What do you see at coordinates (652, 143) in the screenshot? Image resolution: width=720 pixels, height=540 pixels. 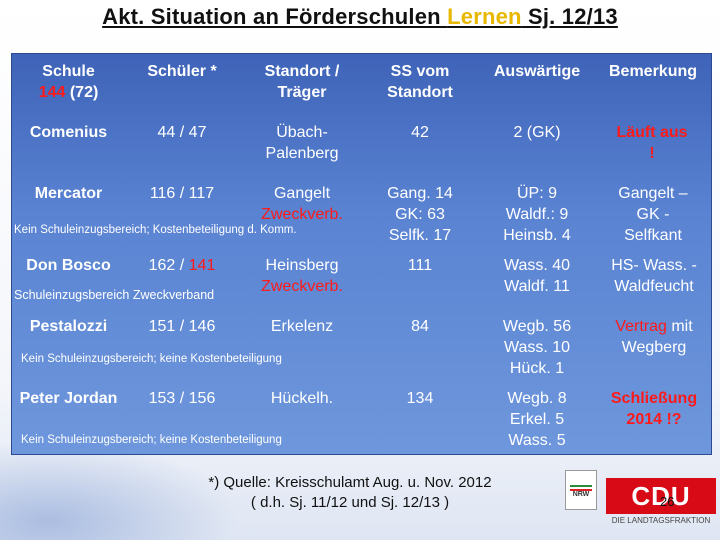 I see `row1-bemerkung: Läuft aus !` at bounding box center [652, 143].